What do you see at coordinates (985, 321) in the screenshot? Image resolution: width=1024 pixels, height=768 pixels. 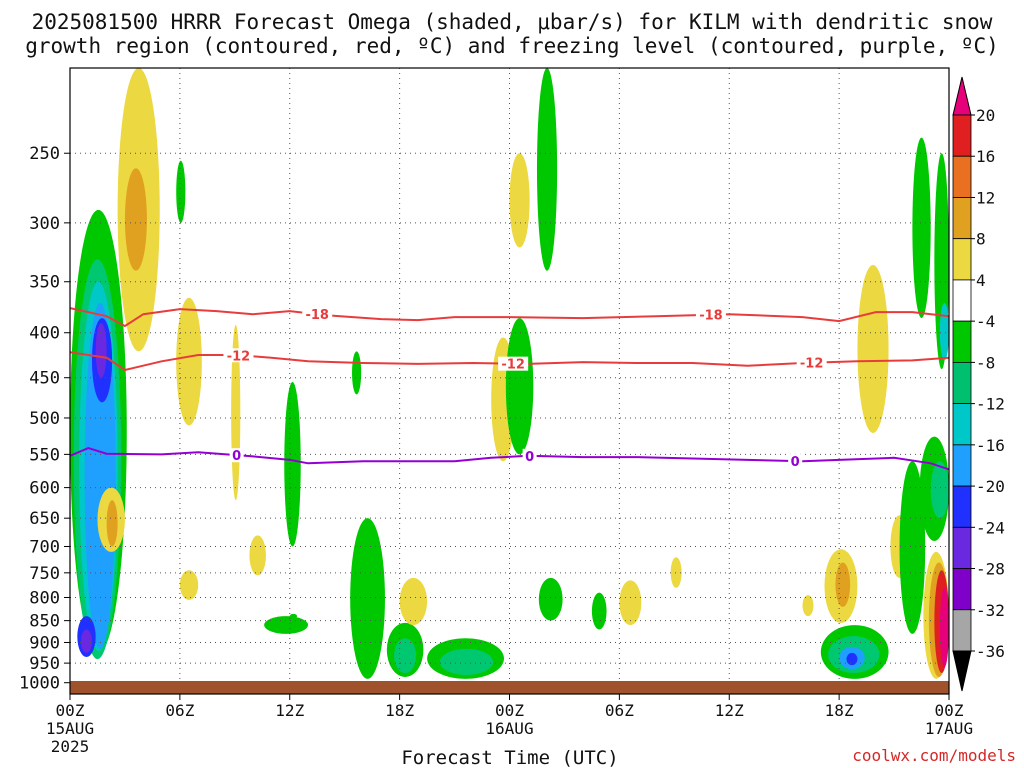 I see `colorbar-label: -4` at bounding box center [985, 321].